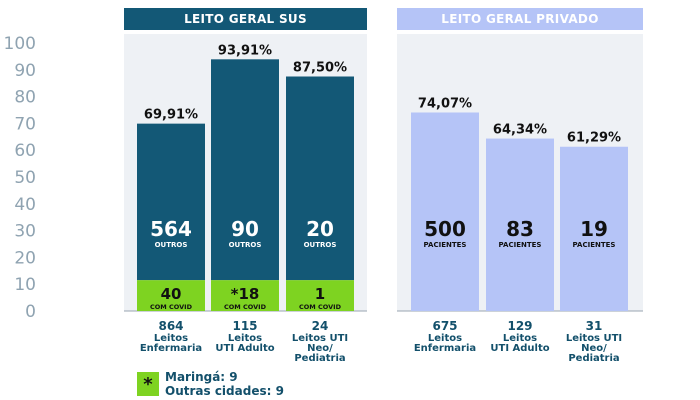 The width and height of the screenshot is (700, 400). I want to click on y-tick-label: 30, so click(25, 232).